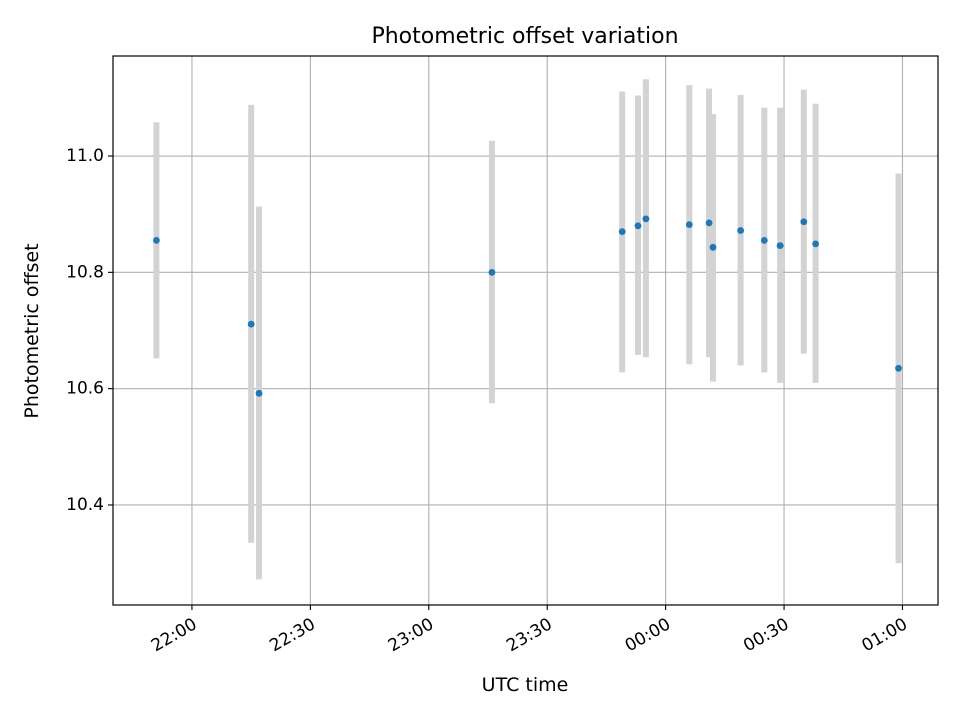  What do you see at coordinates (174, 635) in the screenshot?
I see `x-tick-label: 22:00` at bounding box center [174, 635].